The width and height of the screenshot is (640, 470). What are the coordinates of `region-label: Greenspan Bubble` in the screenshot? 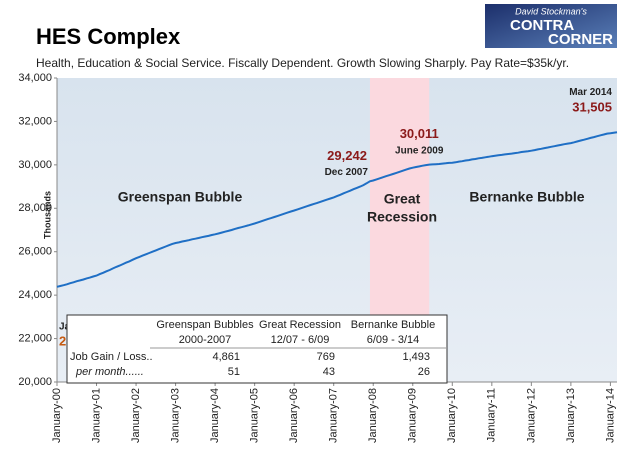 It's located at (180, 197).